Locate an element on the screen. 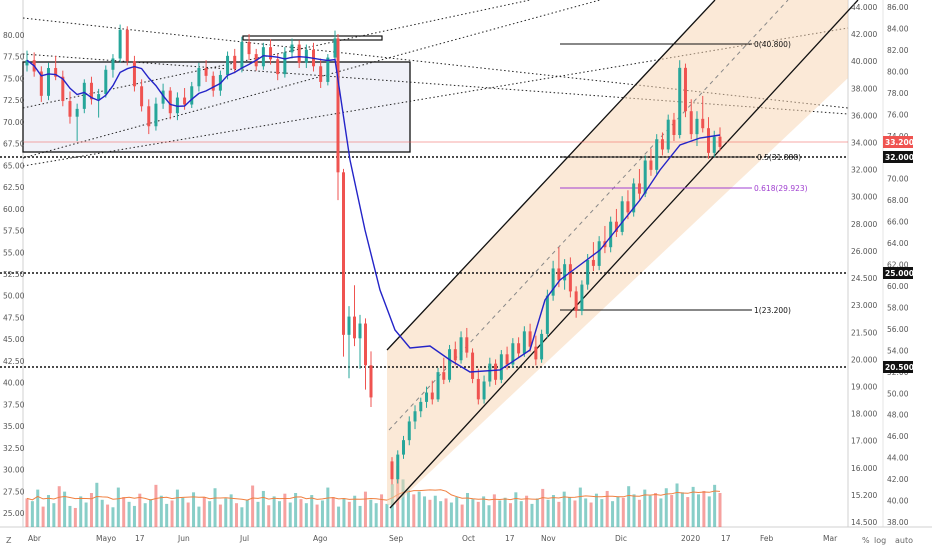 This screenshot has width=932, height=550. volume-layer is located at coordinates (373, 496).